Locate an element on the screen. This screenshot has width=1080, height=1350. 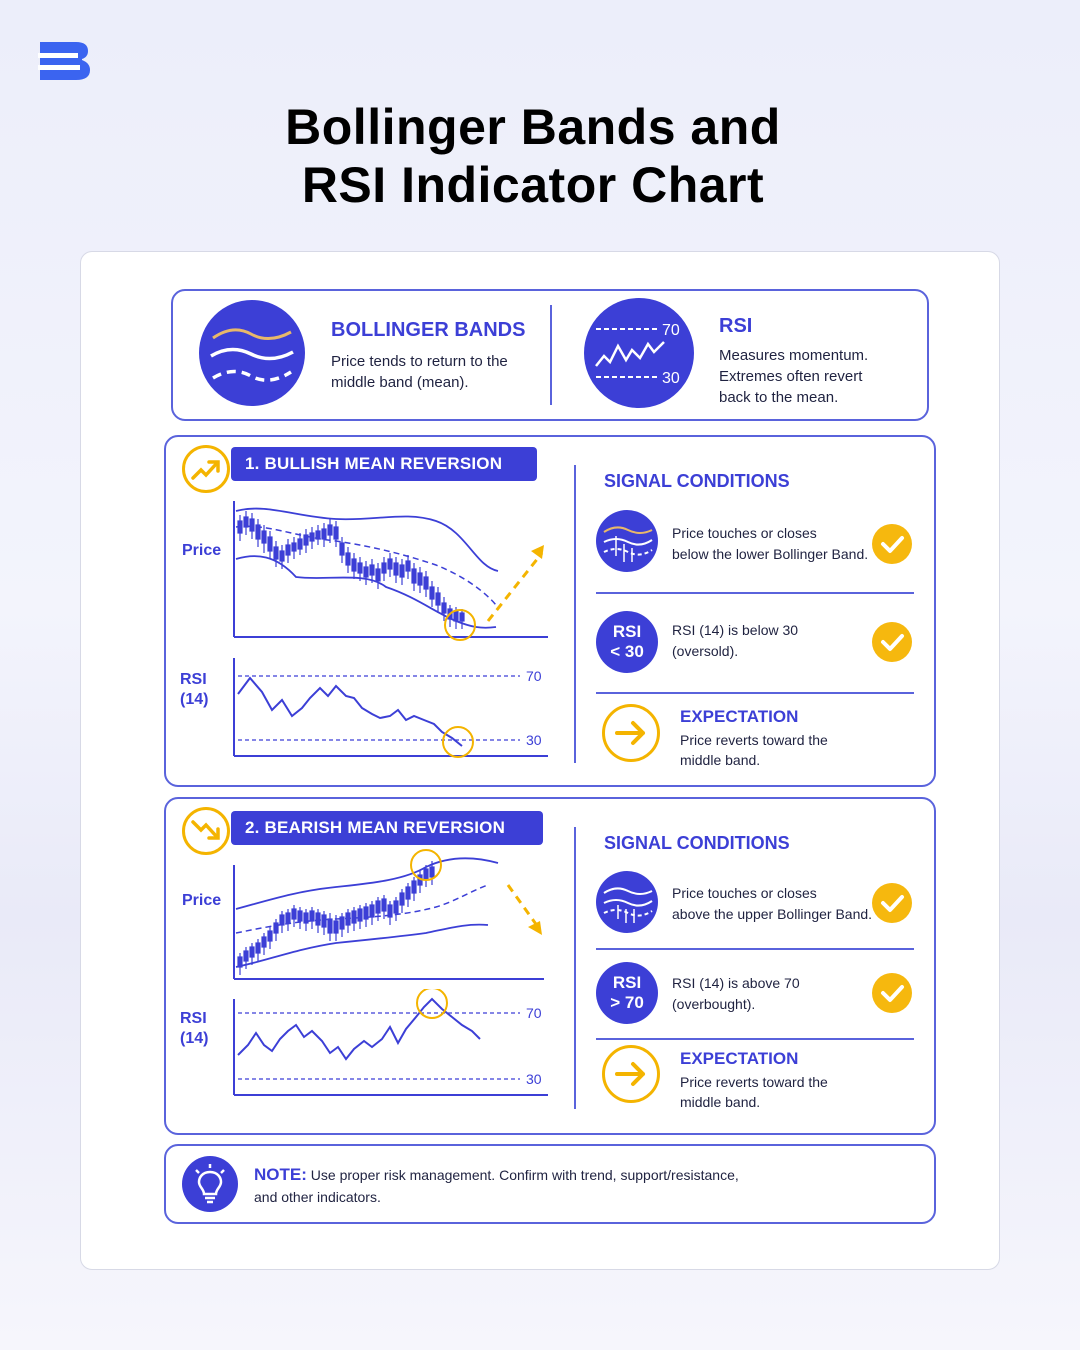
rsi-below-30-badge: RSI < 30 is located at coordinates (627, 642).